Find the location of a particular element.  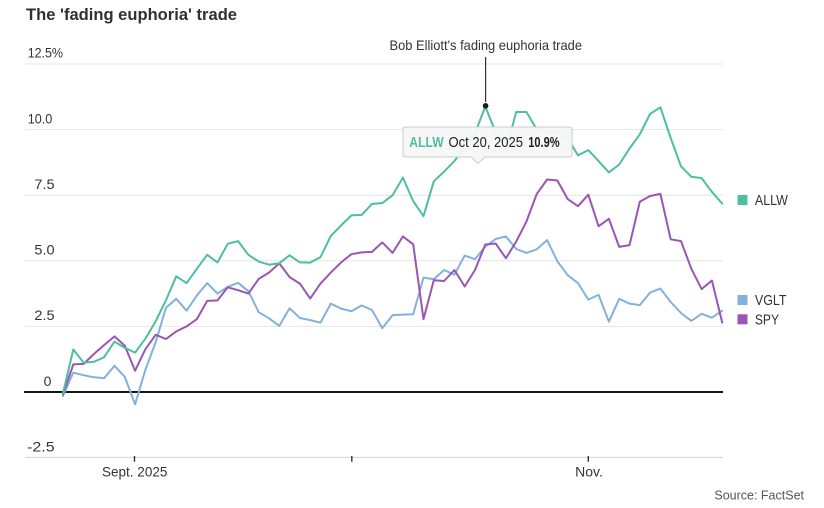

svg-text: The 'fading euphoria' trade is located at coordinates (131, 14).